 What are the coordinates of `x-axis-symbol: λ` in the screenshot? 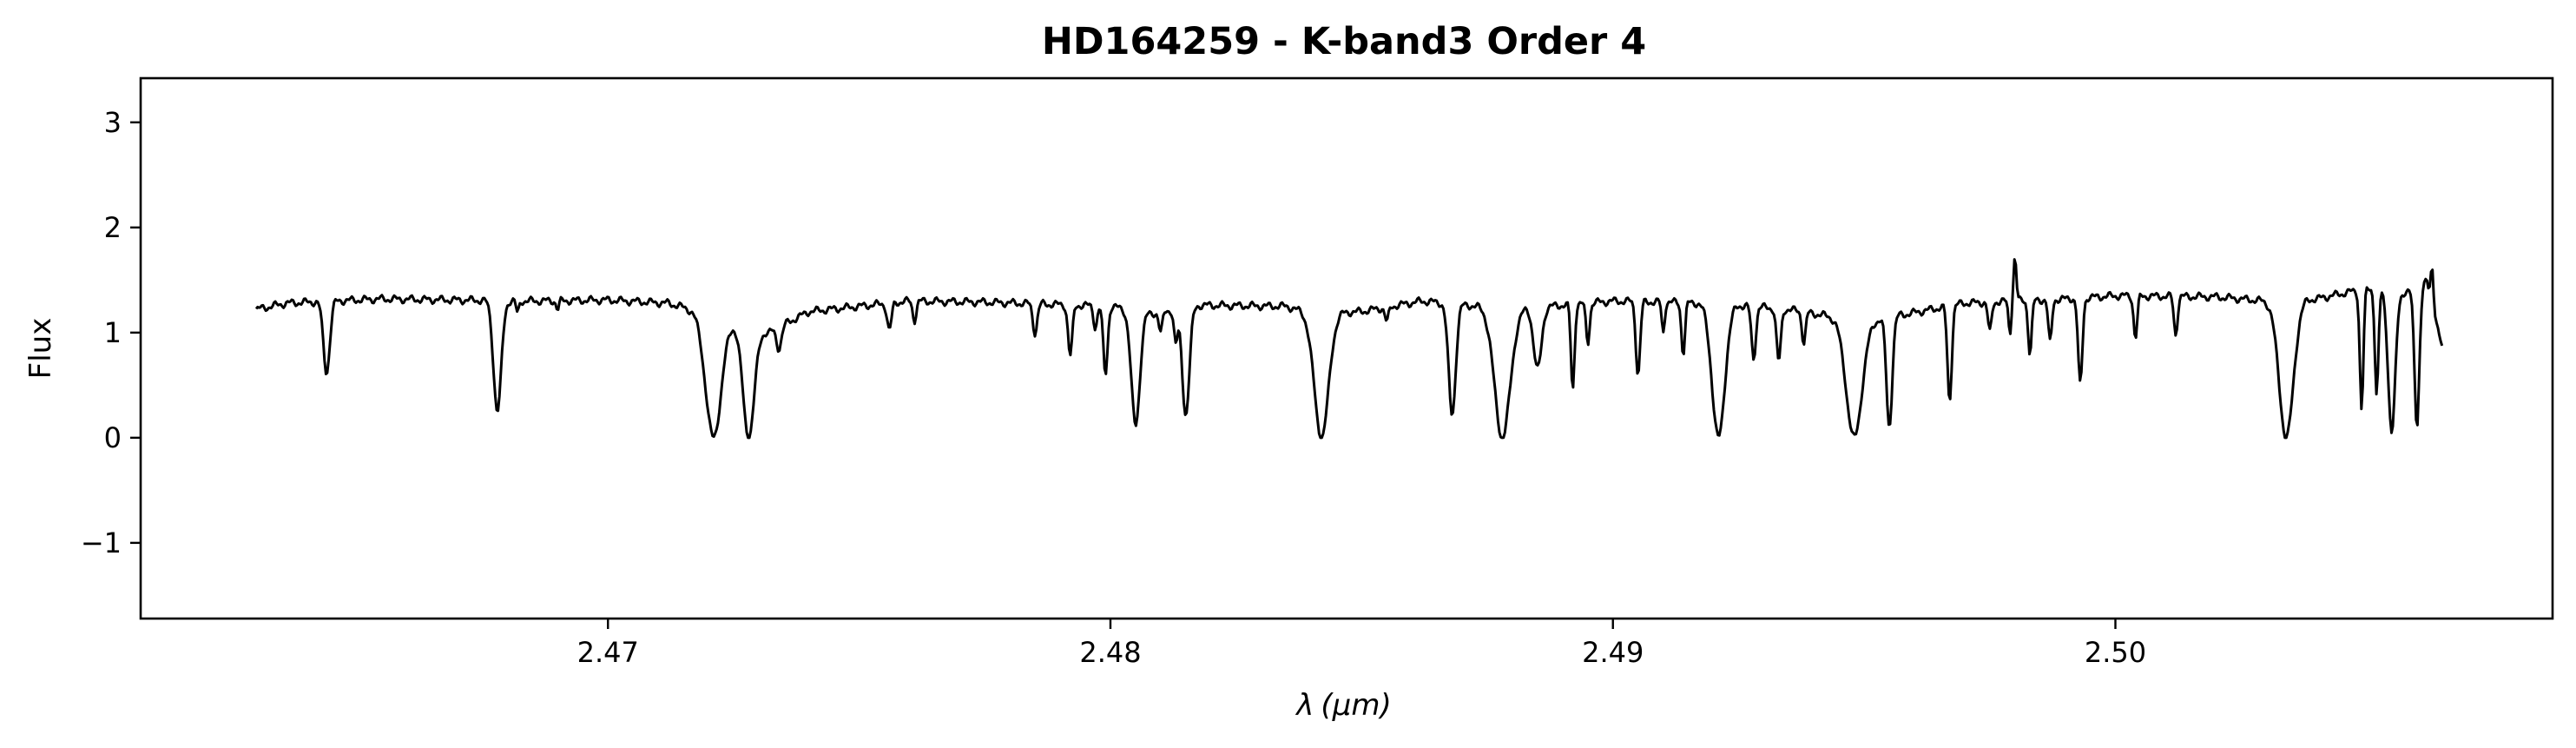 It's located at (1304, 705).